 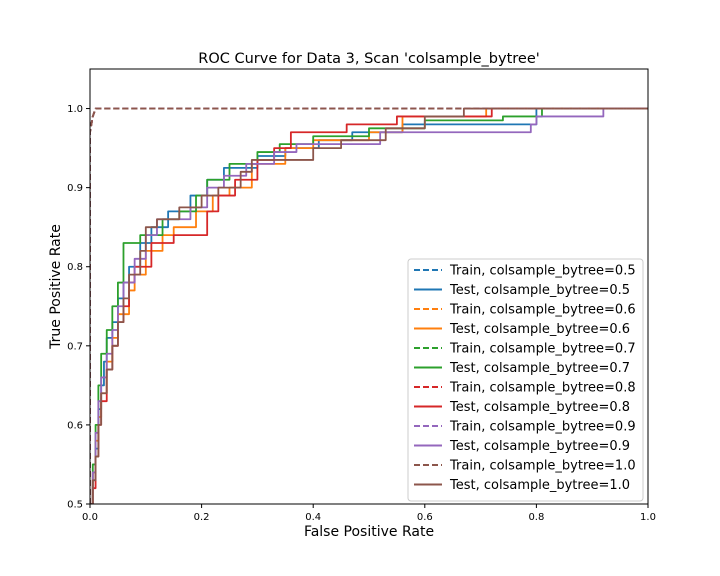 What do you see at coordinates (75, 346) in the screenshot?
I see `y-tick-label: 0.7` at bounding box center [75, 346].